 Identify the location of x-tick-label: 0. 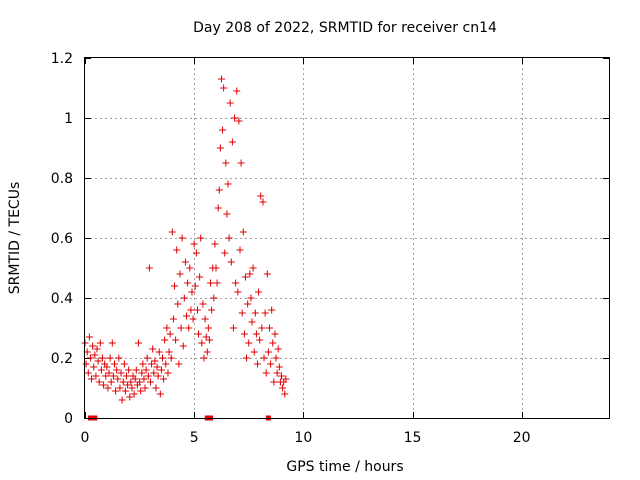
(85, 438).